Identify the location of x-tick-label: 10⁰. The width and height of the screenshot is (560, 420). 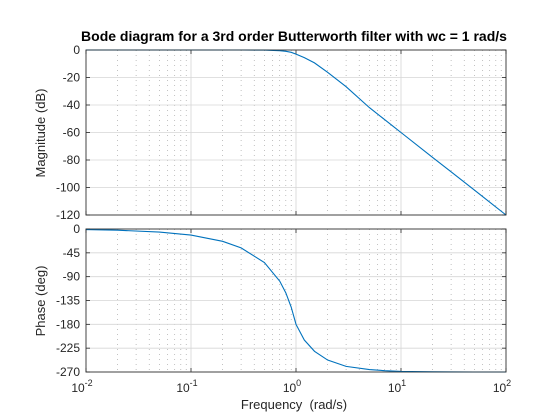
(292, 386).